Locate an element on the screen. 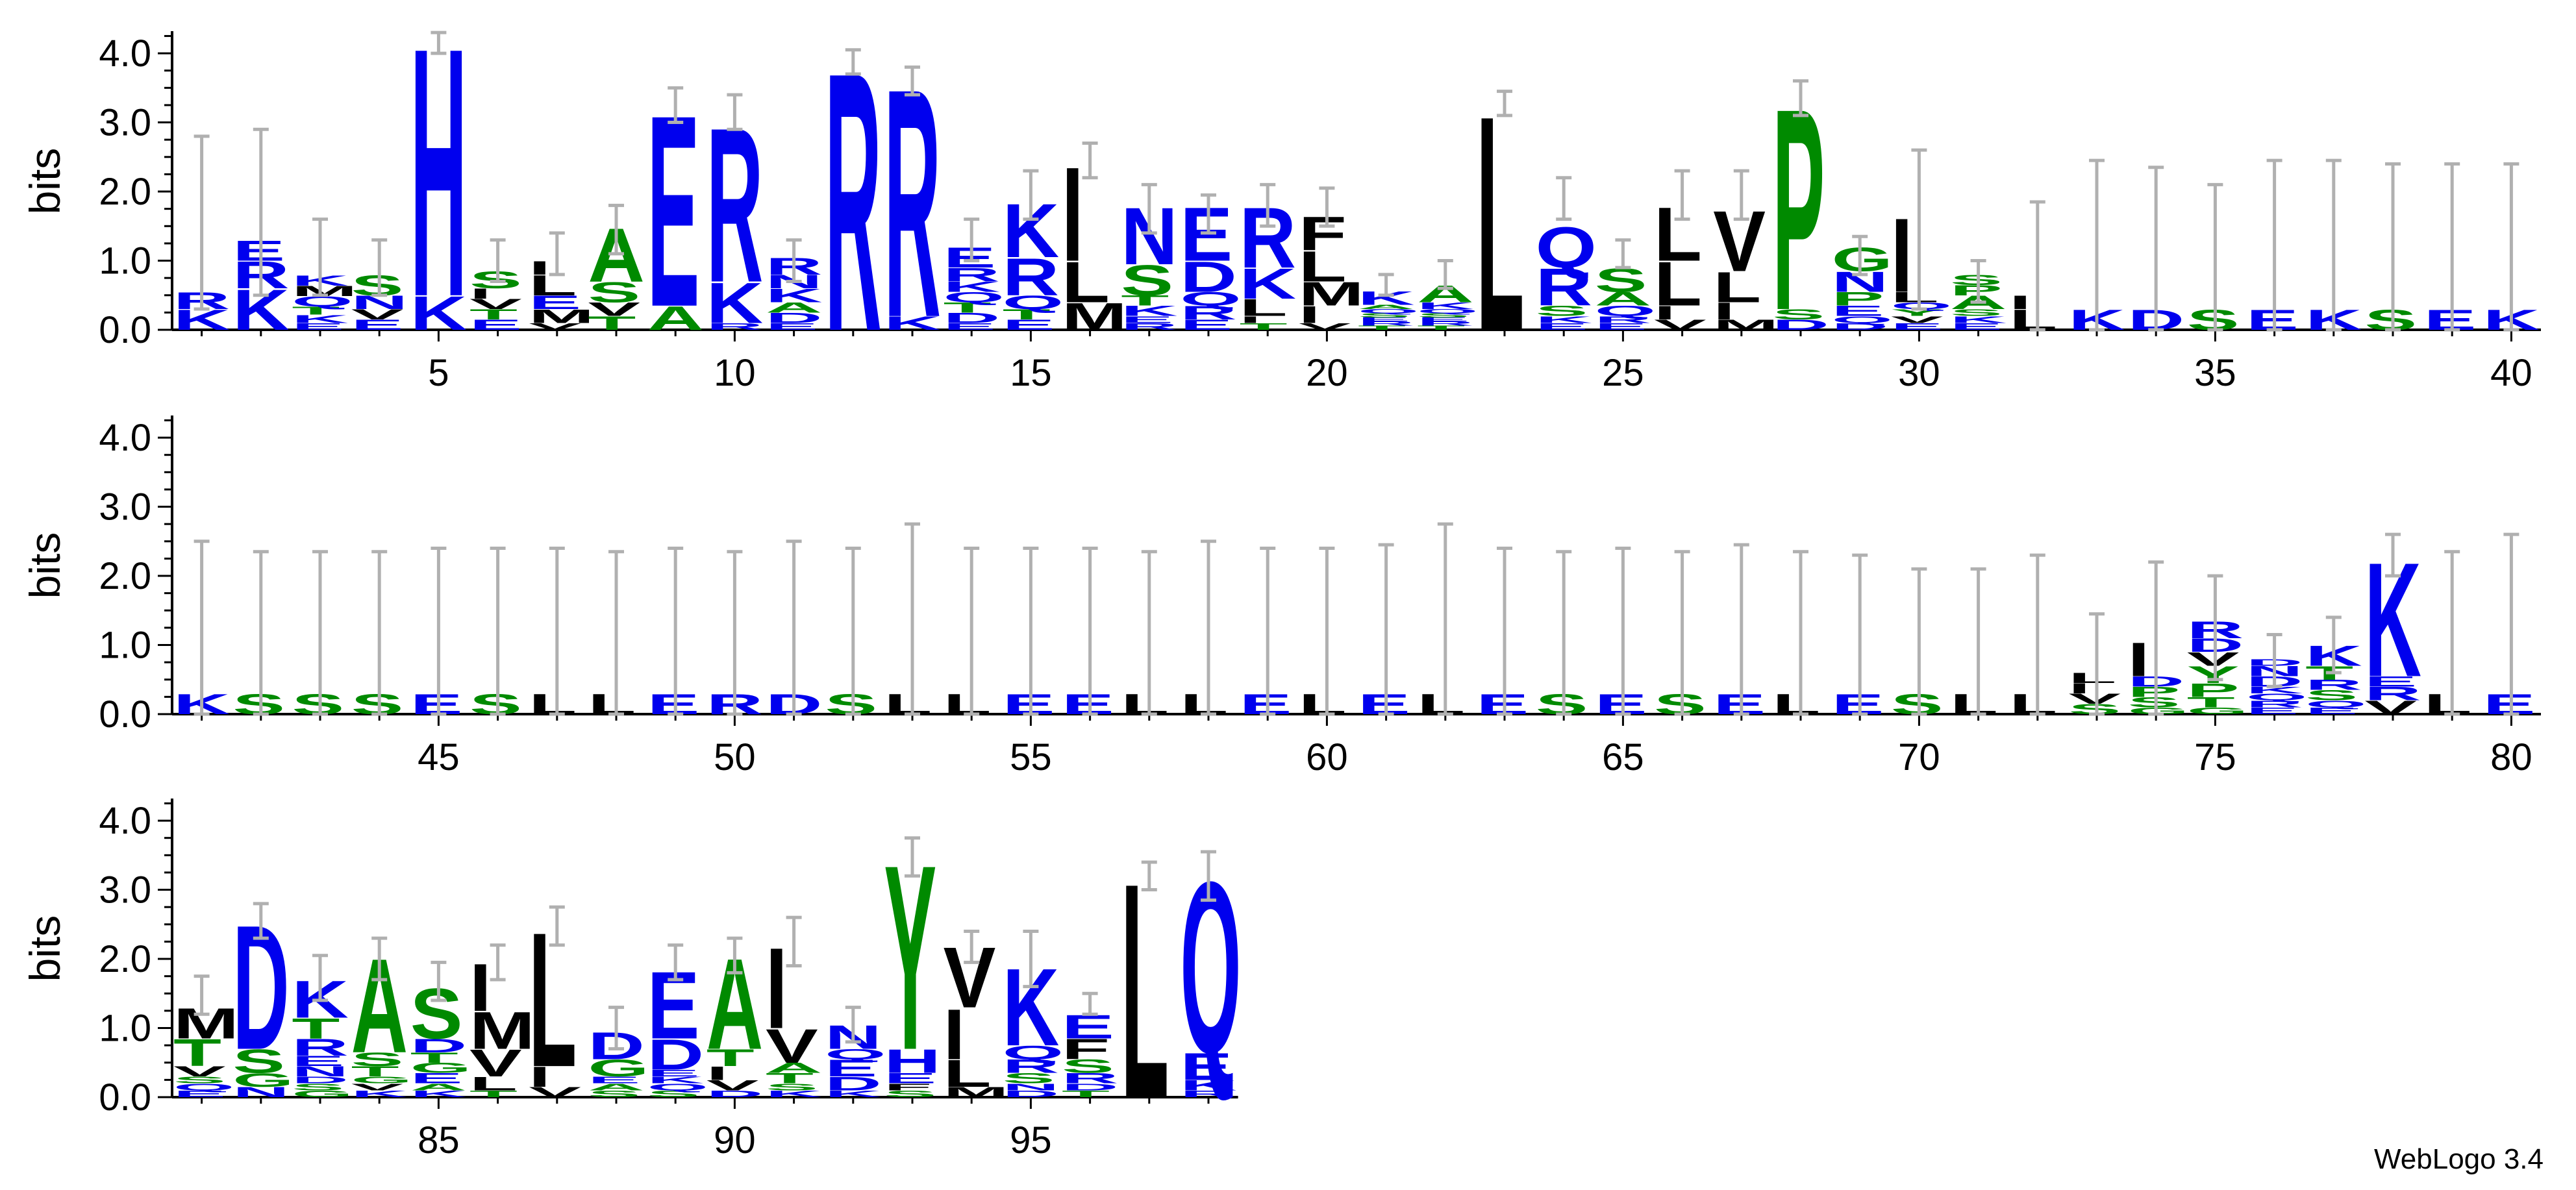  glyph-P: P is located at coordinates (2213, 690).